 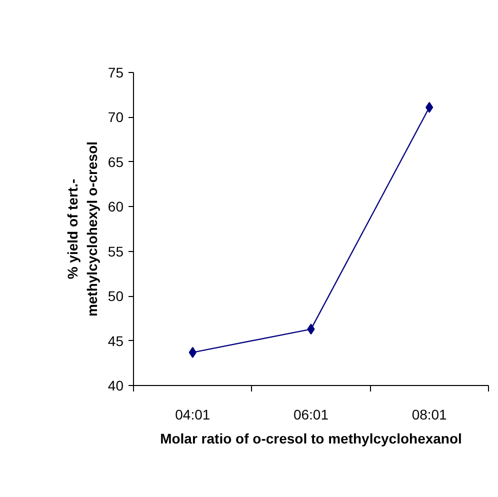 What do you see at coordinates (82, 229) in the screenshot?
I see `y-axis-title: % yield of tert.- methylcyclohexyl o-cresol` at bounding box center [82, 229].